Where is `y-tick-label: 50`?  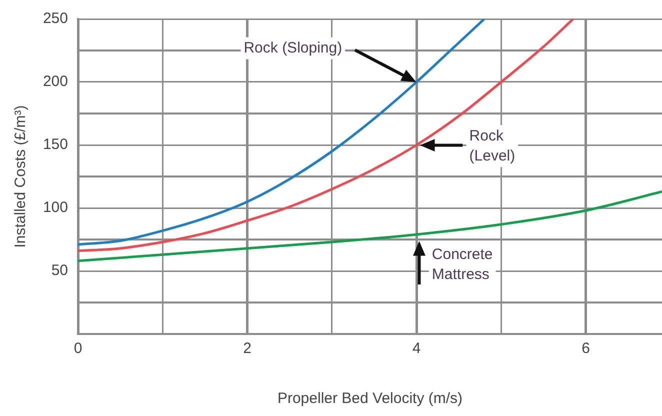 y-tick-label: 50 is located at coordinates (59, 271).